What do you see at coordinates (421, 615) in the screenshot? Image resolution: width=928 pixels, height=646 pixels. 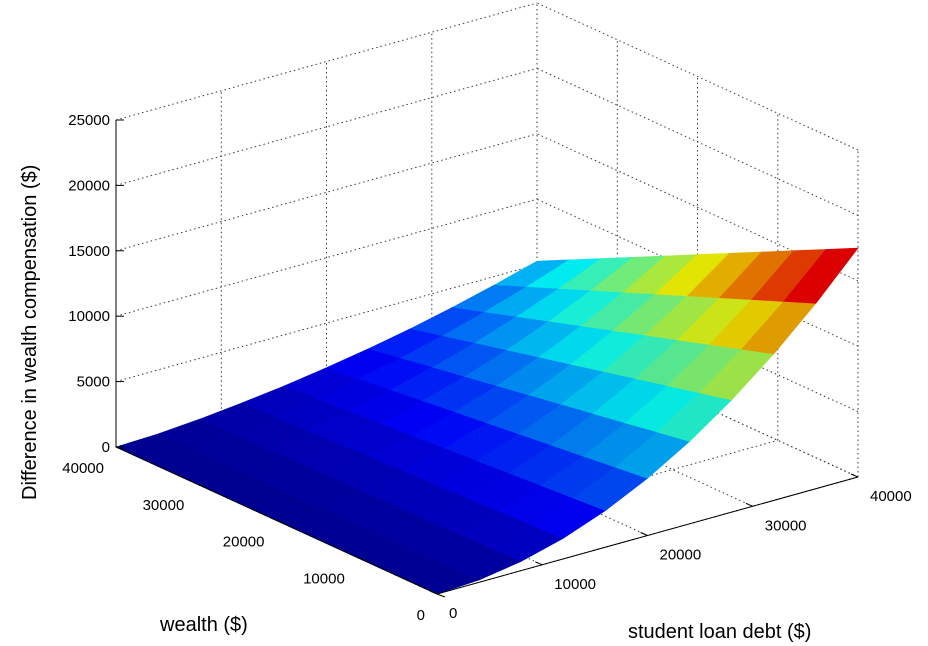 I see `y-tick-label: 0` at bounding box center [421, 615].